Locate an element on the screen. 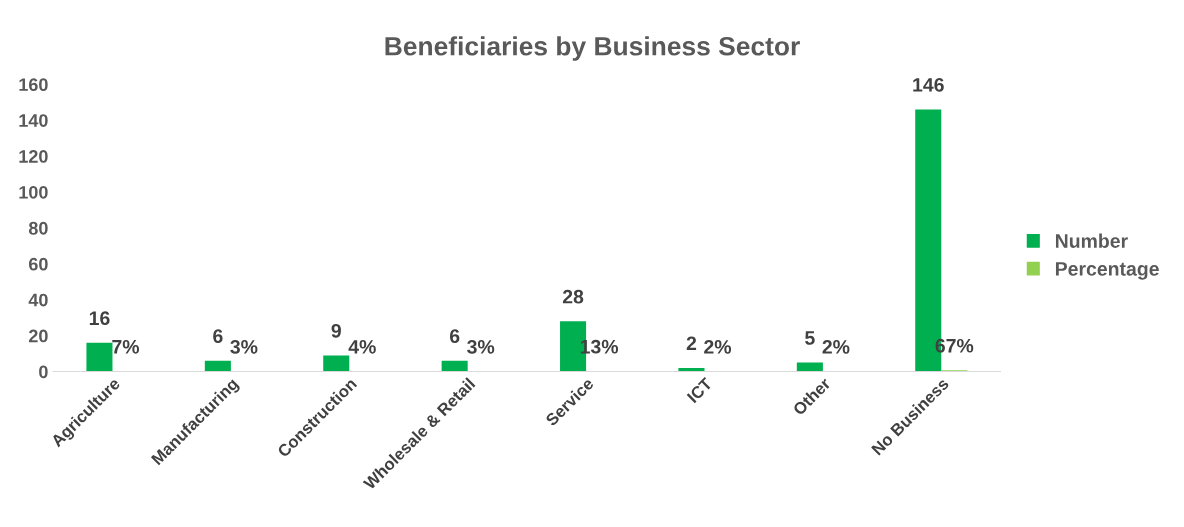 The image size is (1184, 527). y-tick-label: 20 is located at coordinates (38, 336).